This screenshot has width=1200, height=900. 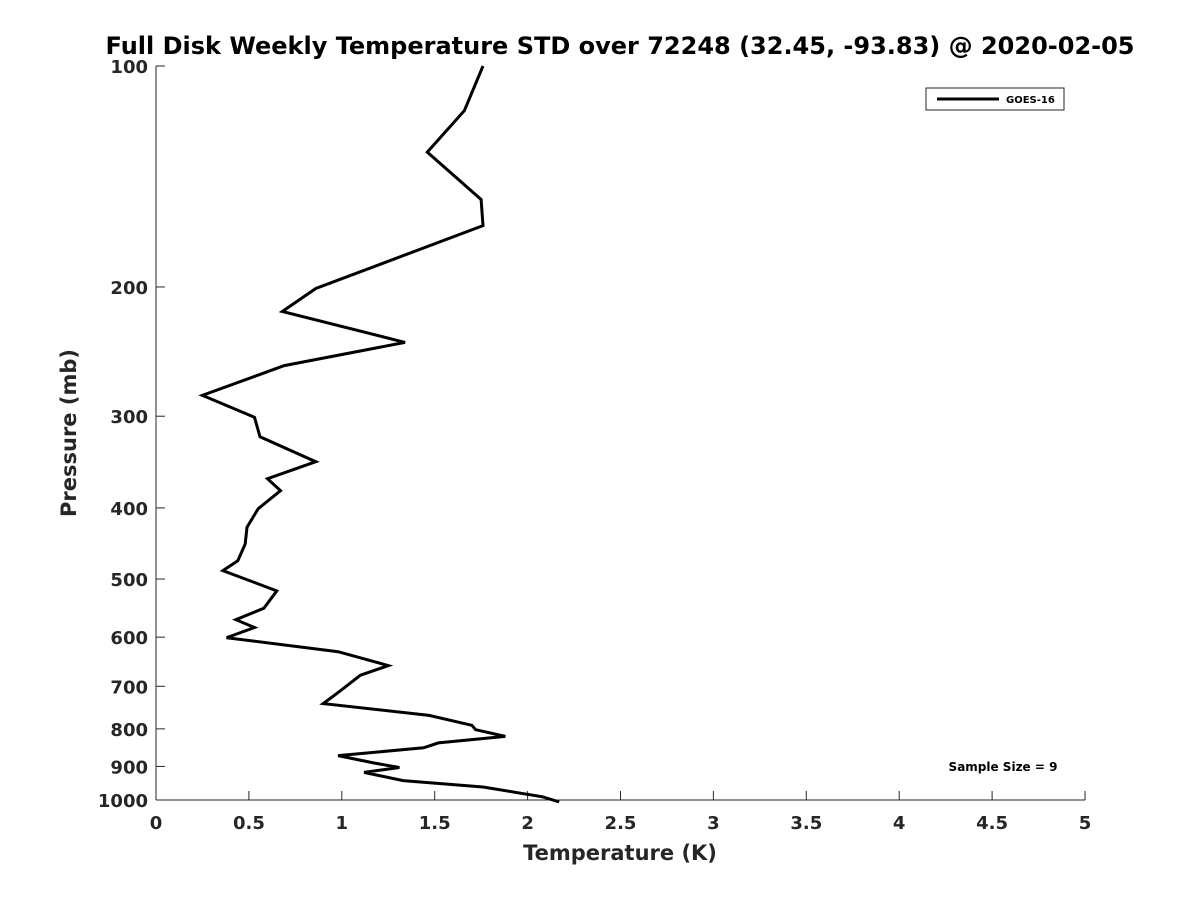 I want to click on x-tick-label: 3.5, so click(x=806, y=823).